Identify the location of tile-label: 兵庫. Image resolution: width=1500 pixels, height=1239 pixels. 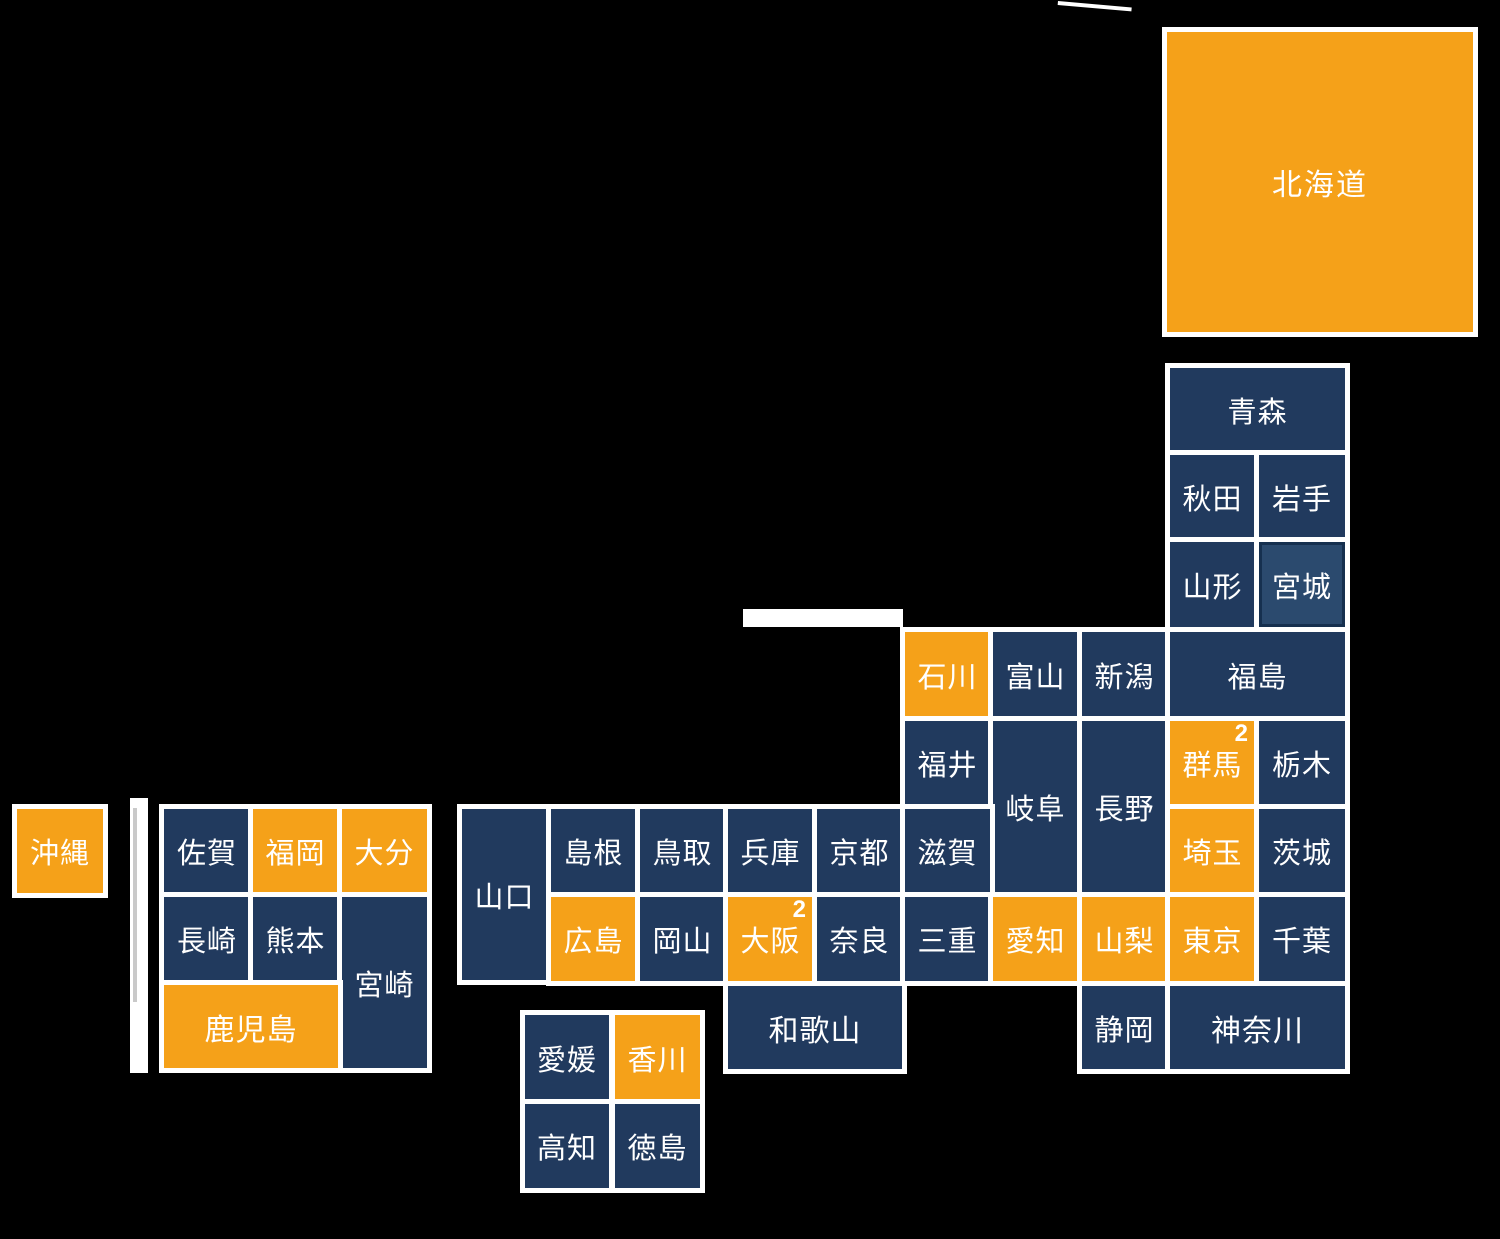
(770, 854).